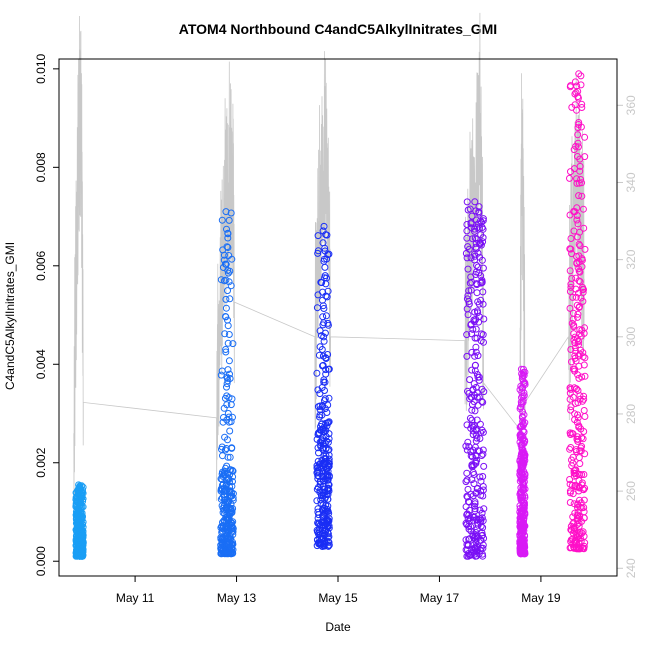  I want to click on y-tick-label: 0.008, so click(41, 167).